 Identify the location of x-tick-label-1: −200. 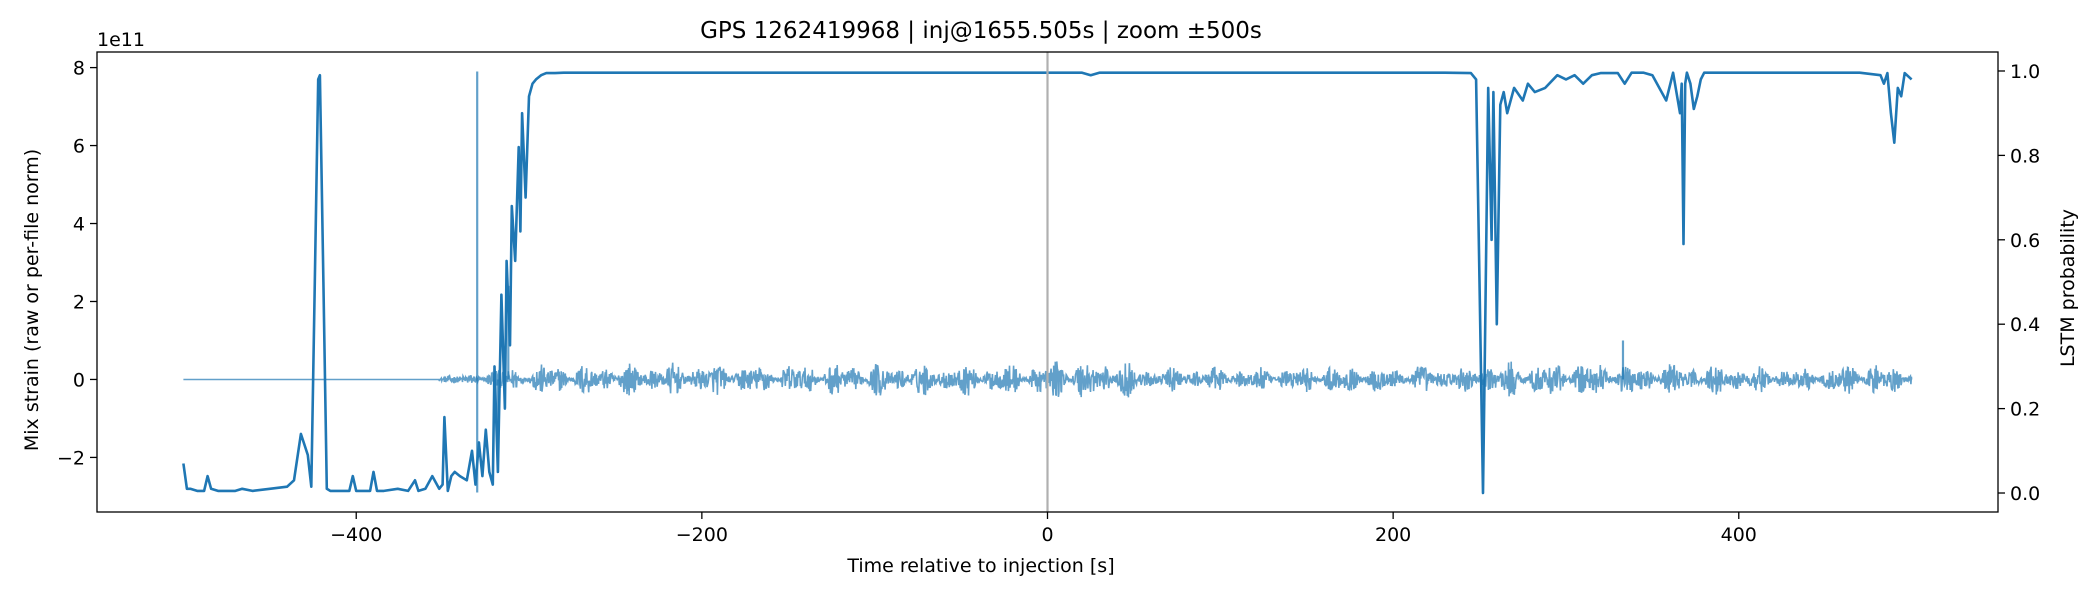
(702, 535).